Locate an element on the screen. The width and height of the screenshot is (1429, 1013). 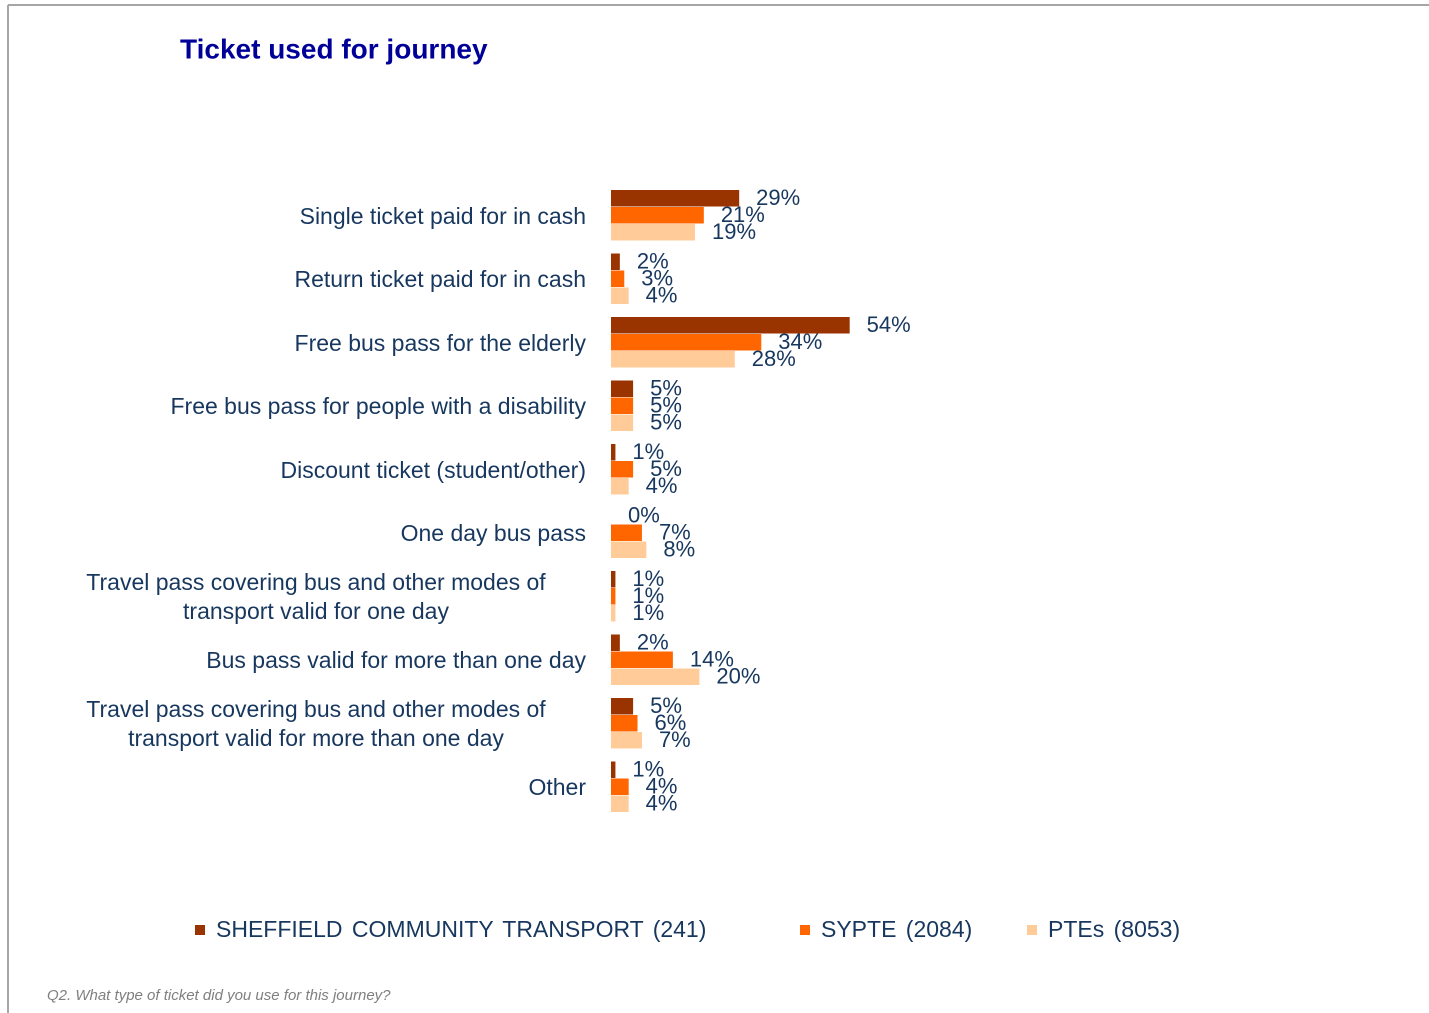
category-label: One day bus pass is located at coordinates (493, 533).